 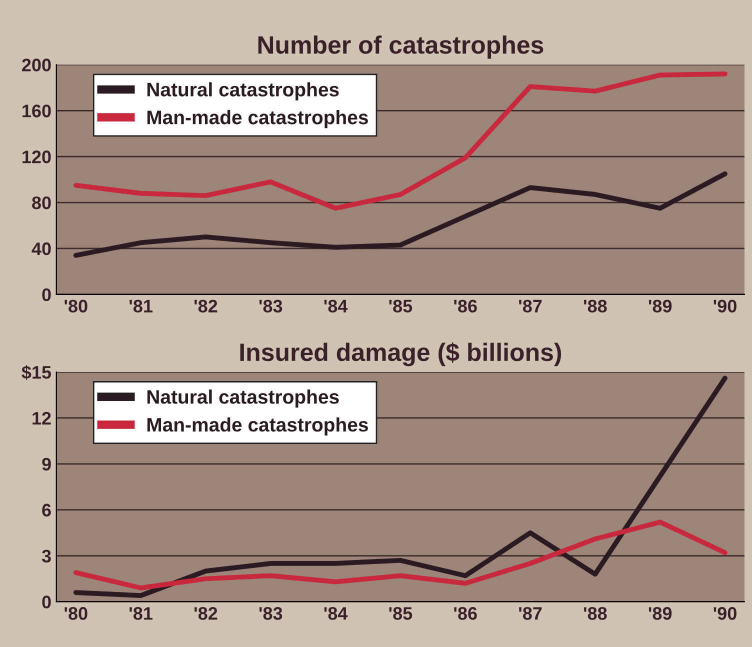 What do you see at coordinates (41, 203) in the screenshot?
I see `y-tick-label: 80` at bounding box center [41, 203].